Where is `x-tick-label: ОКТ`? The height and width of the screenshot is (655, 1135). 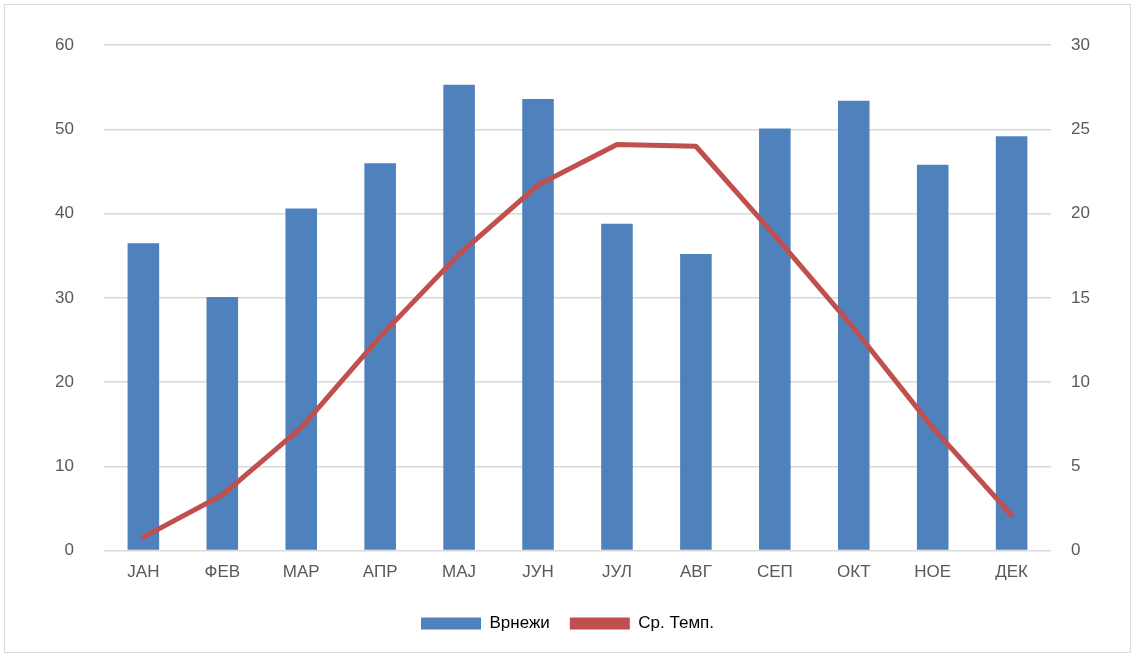 x-tick-label: ОКТ is located at coordinates (854, 572).